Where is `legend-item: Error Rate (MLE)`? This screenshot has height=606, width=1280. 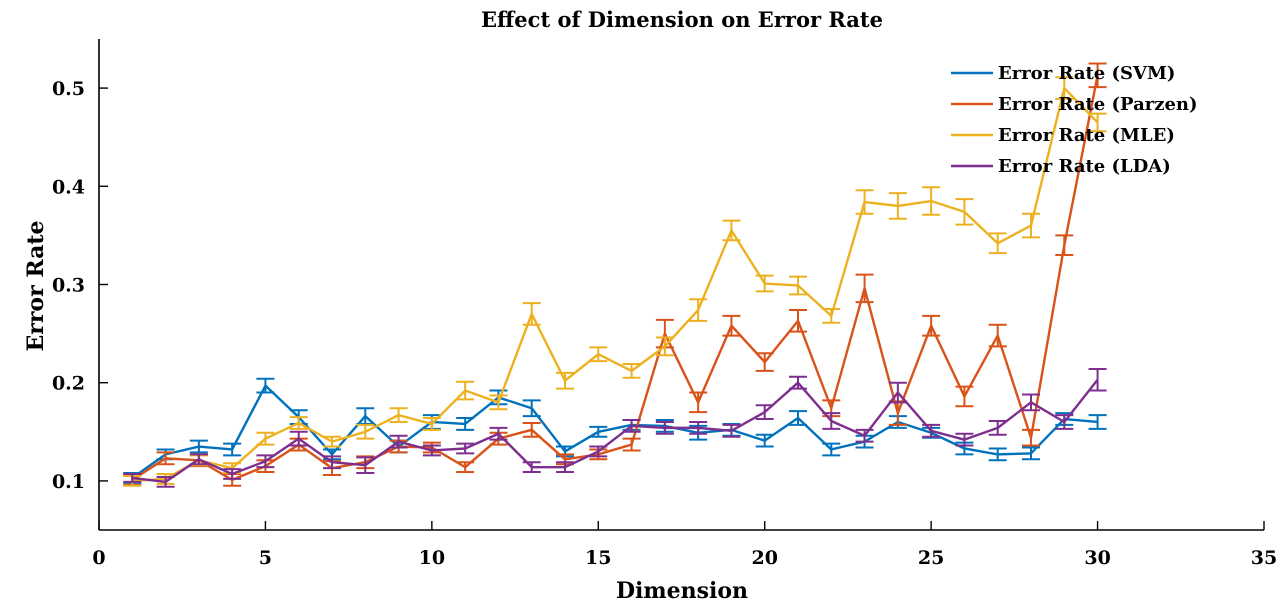
legend-item: Error Rate (MLE) is located at coordinates (1063, 135).